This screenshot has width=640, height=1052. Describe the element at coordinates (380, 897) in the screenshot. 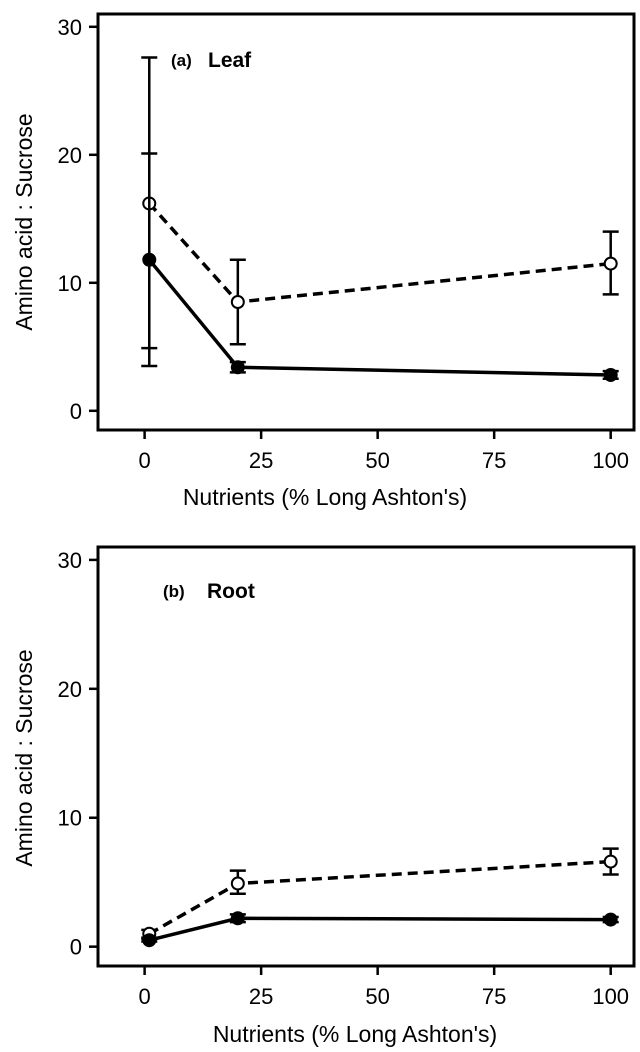

I see `data-marks` at that location.